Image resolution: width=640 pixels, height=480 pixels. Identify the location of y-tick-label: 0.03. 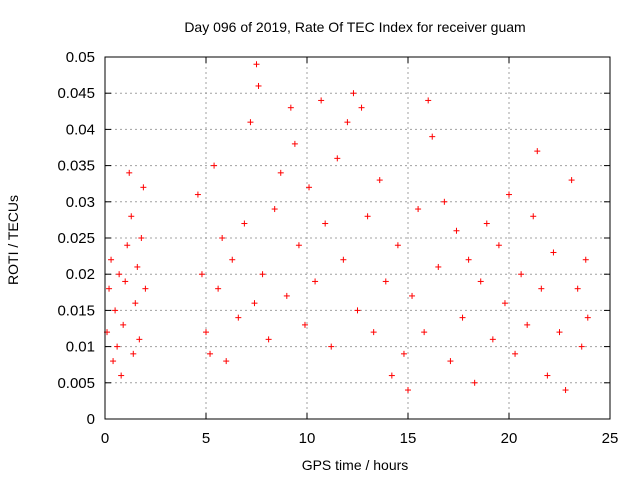
(80, 202).